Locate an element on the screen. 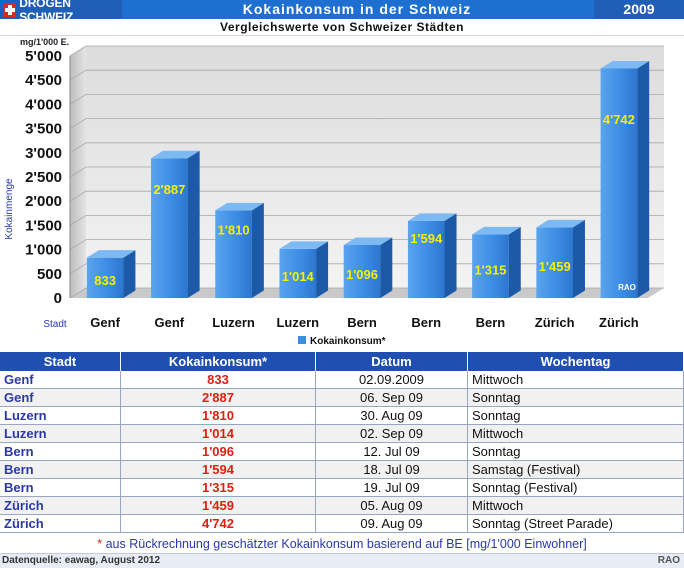 This screenshot has height=568, width=684. cell-kokainkonsum: 1'594 is located at coordinates (218, 469).